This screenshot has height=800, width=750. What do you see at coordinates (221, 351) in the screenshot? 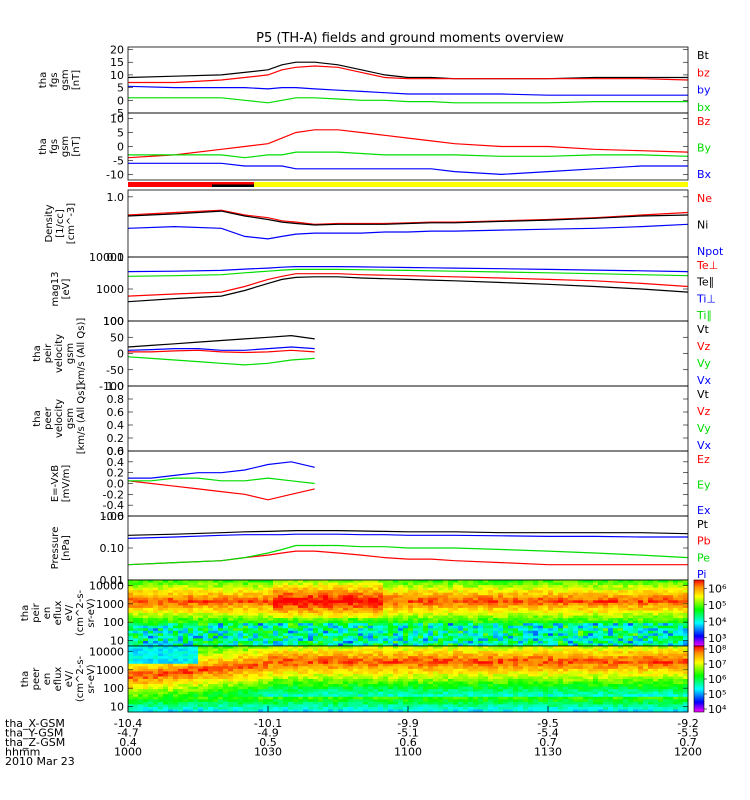
I see `series-line-vz` at bounding box center [221, 351].